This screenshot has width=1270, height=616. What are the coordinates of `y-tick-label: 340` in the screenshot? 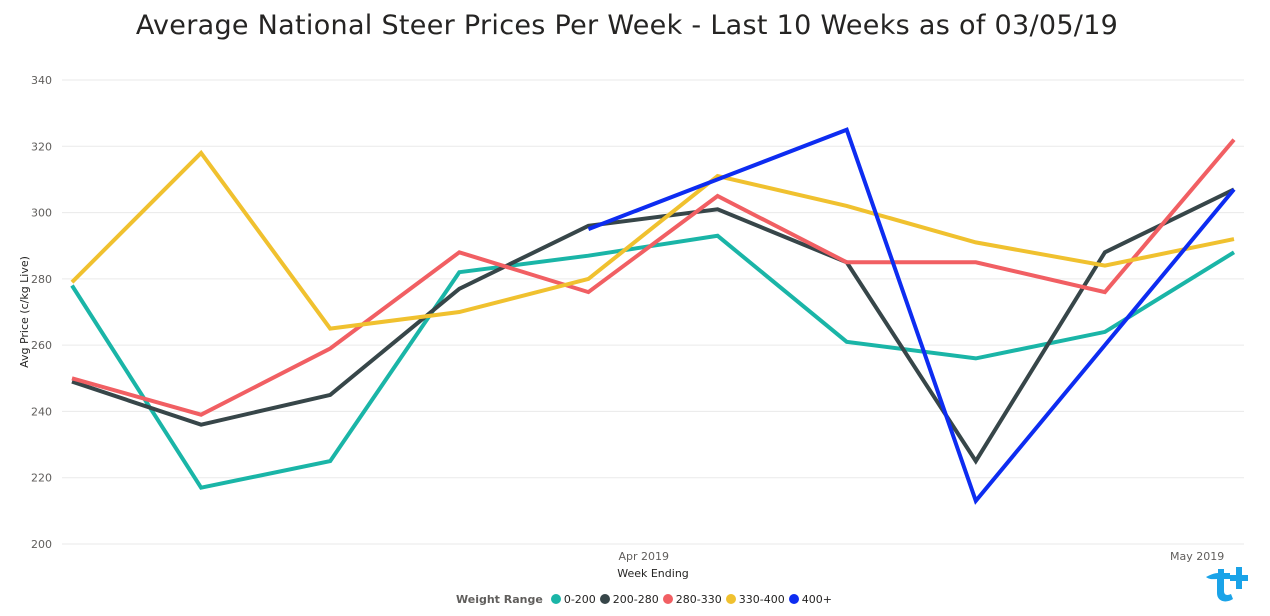 It's located at (41, 80).